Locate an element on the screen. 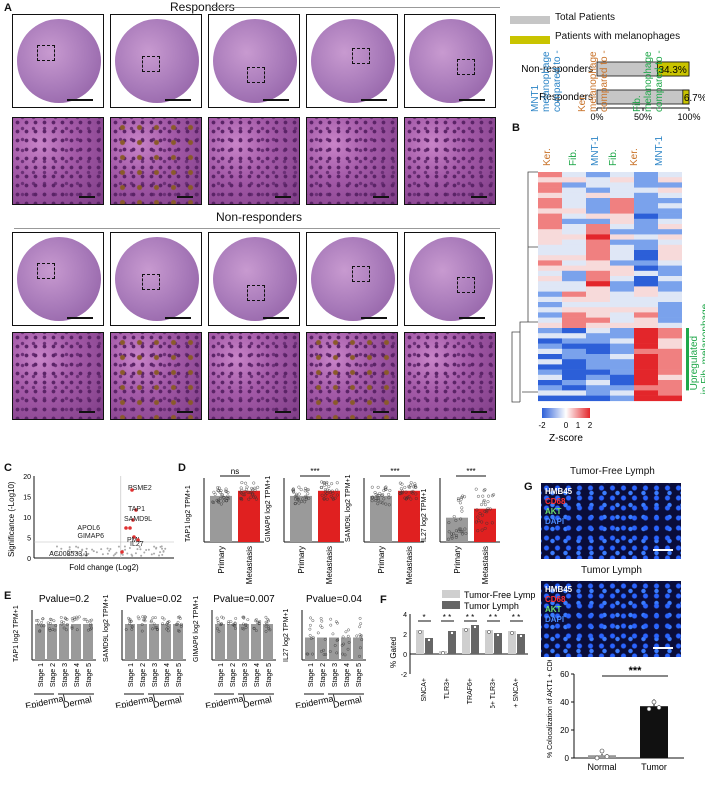  x-axis-label: Fold change (Log2) is located at coordinates (104, 567).